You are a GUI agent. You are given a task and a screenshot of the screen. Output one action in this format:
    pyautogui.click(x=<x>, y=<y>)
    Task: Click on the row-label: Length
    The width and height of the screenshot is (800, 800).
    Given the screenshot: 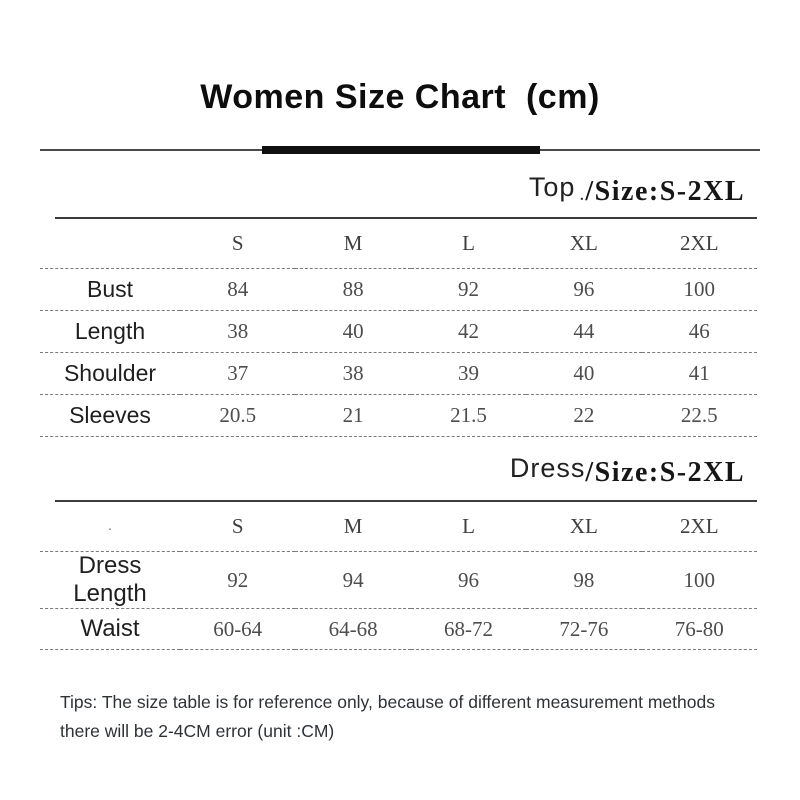 What is the action you would take?
    pyautogui.click(x=110, y=331)
    